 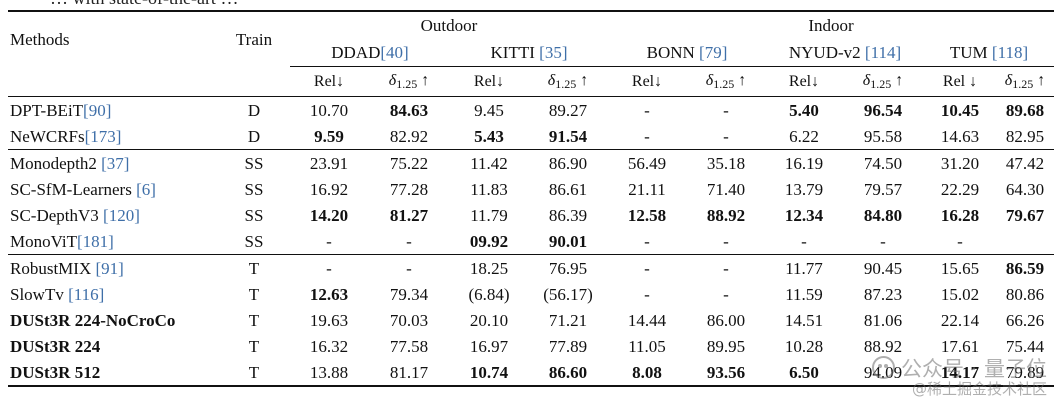 I want to click on dataset-header-ddad: DDAD[40], so click(x=370, y=53).